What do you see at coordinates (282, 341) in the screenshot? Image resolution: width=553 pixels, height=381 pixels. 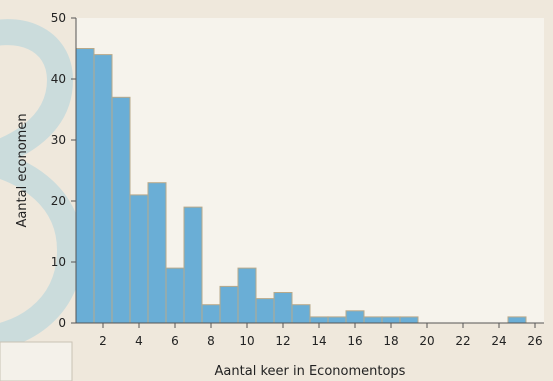 I see `x-tick-label: 12` at bounding box center [282, 341].